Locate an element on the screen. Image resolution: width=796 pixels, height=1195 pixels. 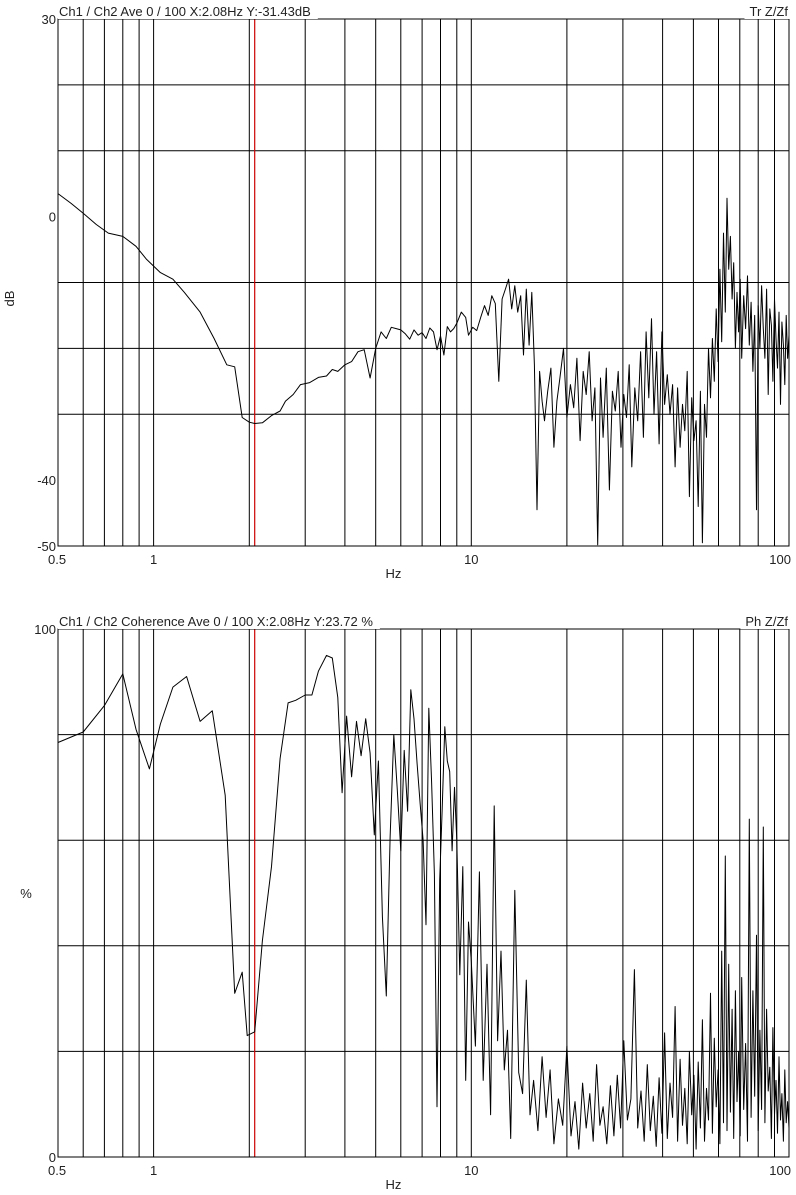
y-axis-label: dB is located at coordinates (9, 299).